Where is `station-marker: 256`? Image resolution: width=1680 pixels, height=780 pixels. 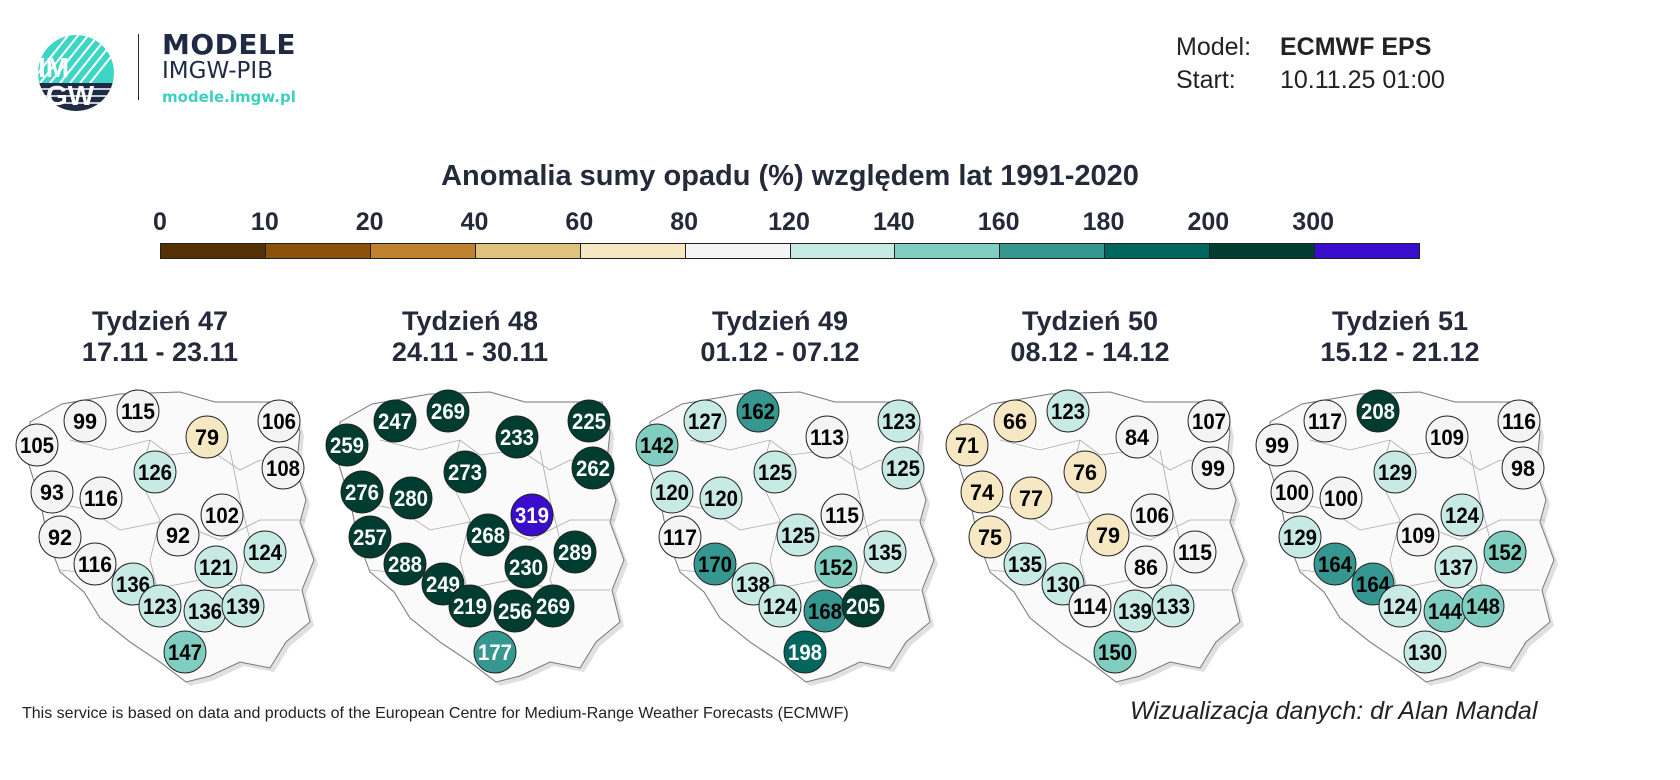 station-marker: 256 is located at coordinates (515, 611).